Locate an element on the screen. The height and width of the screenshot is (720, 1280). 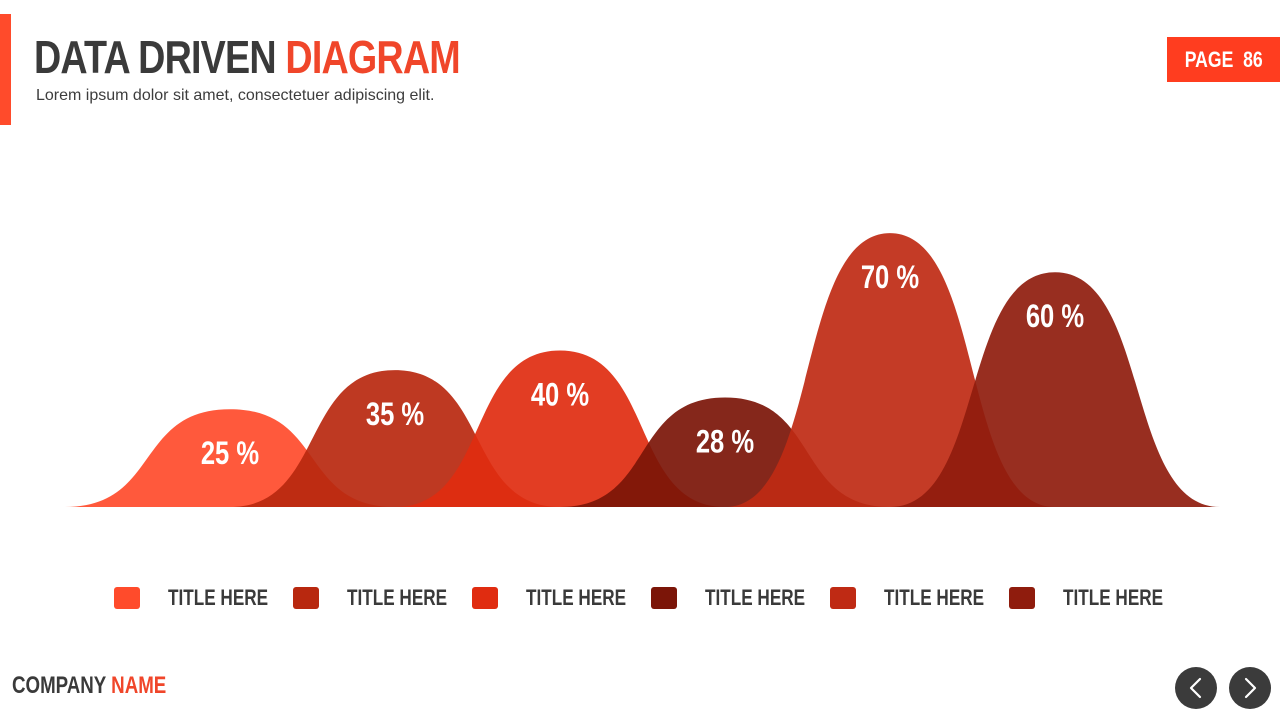
legend-item-3: TITLE HERE is located at coordinates (563, 598).